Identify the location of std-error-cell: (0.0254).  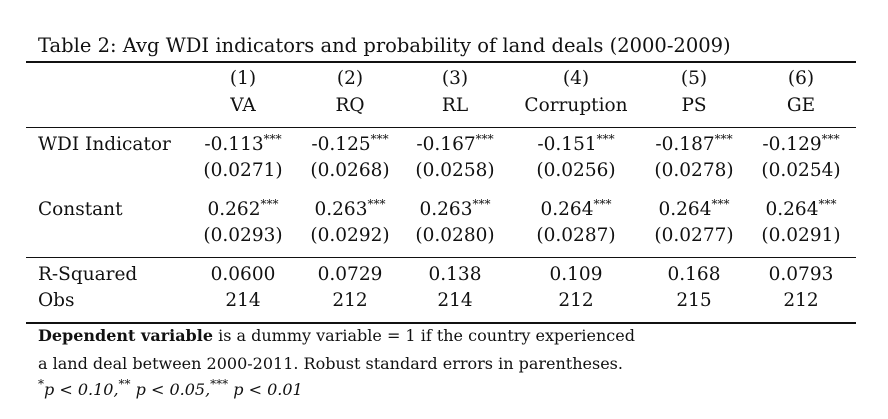
(800, 170).